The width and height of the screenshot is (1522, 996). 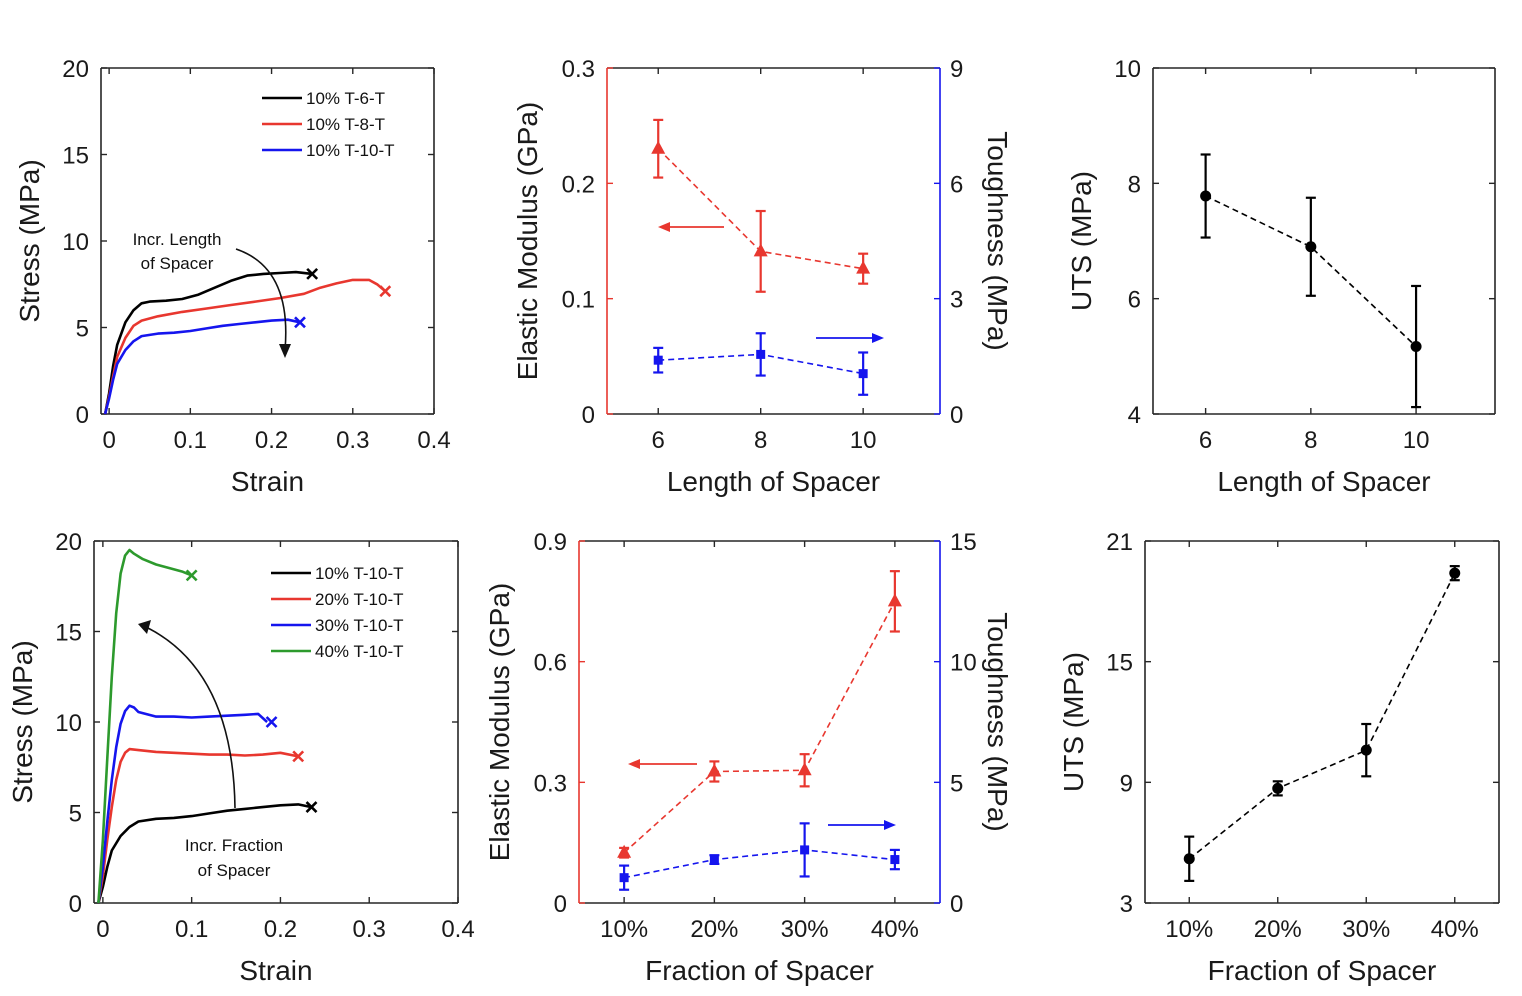 I want to click on y2-tick-label: 3, so click(x=956, y=300).